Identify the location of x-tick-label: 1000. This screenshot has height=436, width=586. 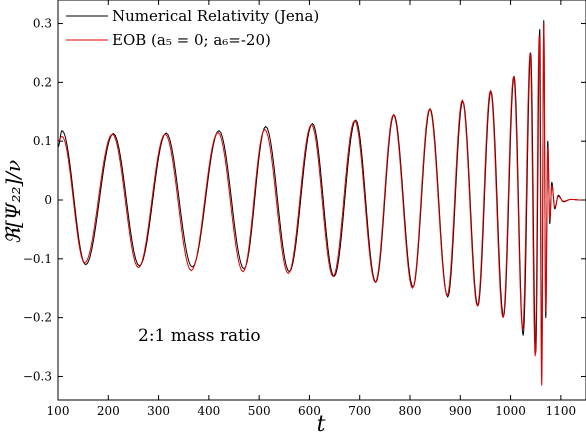
(510, 411).